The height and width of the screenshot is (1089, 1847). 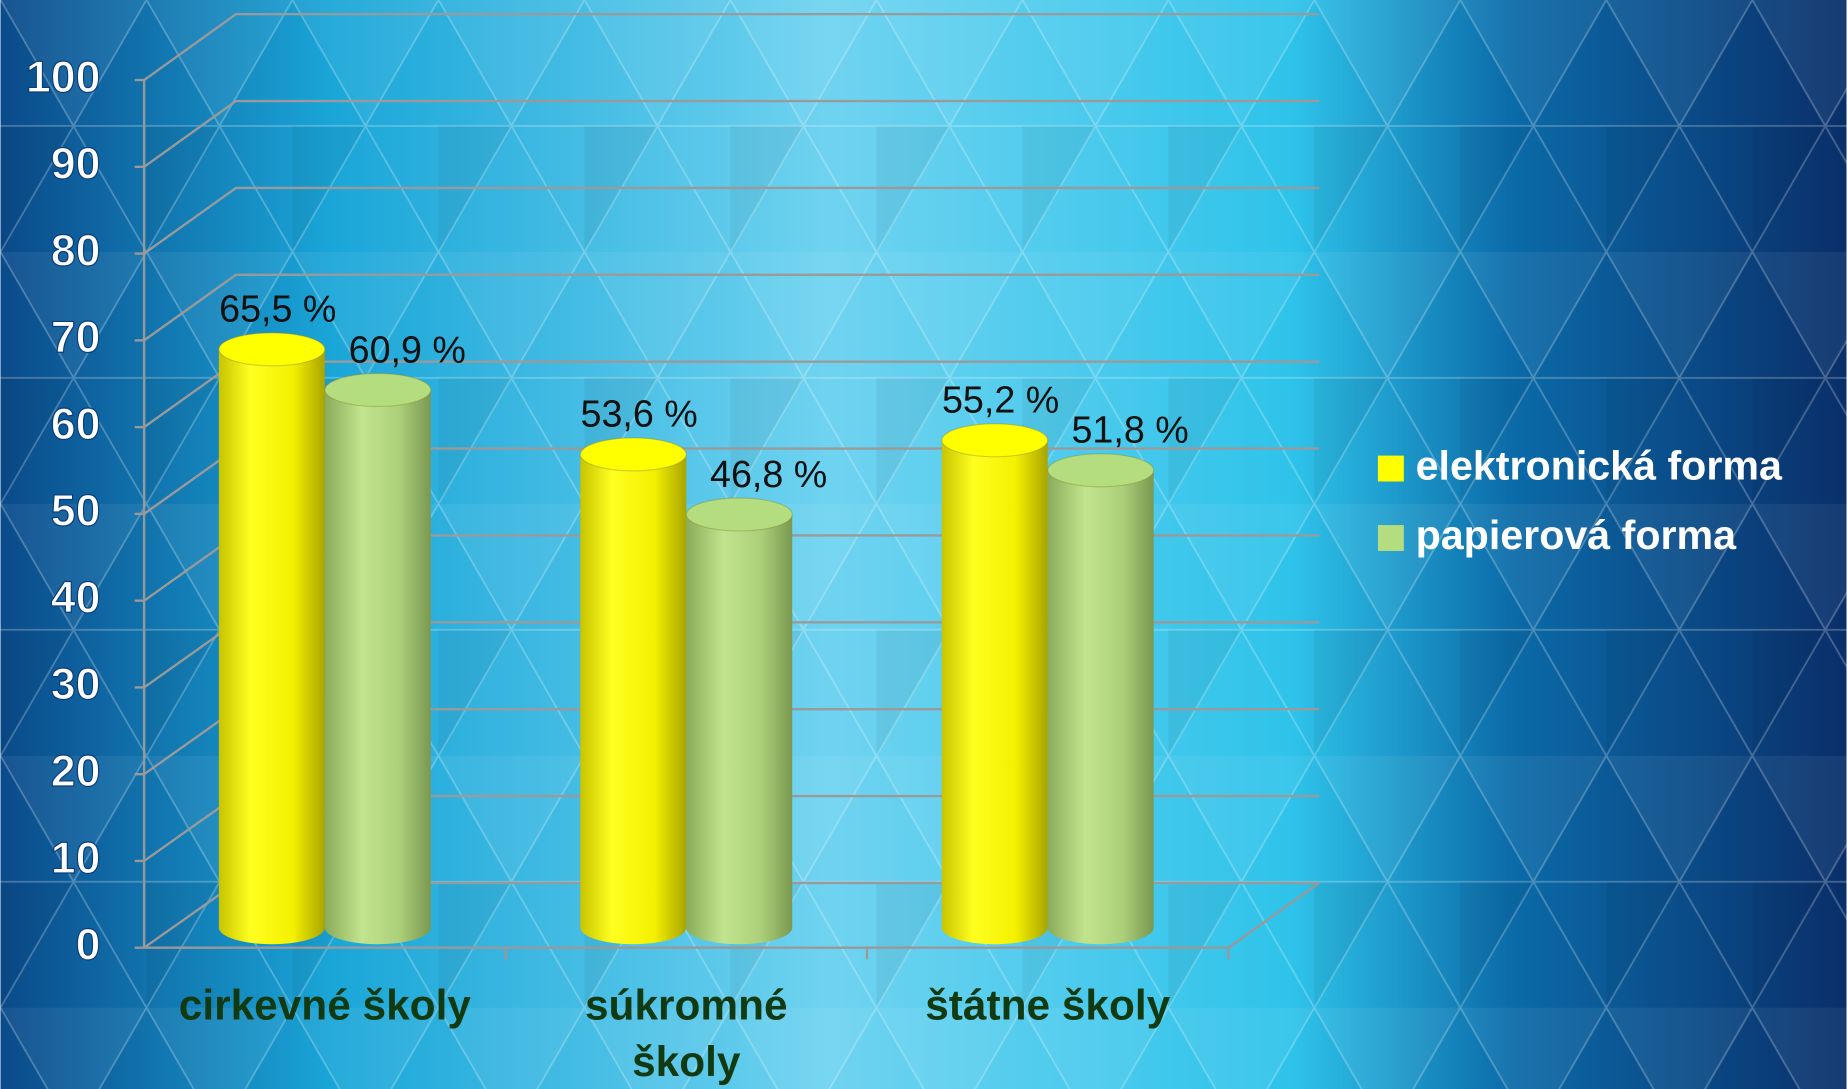 What do you see at coordinates (1000, 400) in the screenshot?
I see `value-label: 55,2 %` at bounding box center [1000, 400].